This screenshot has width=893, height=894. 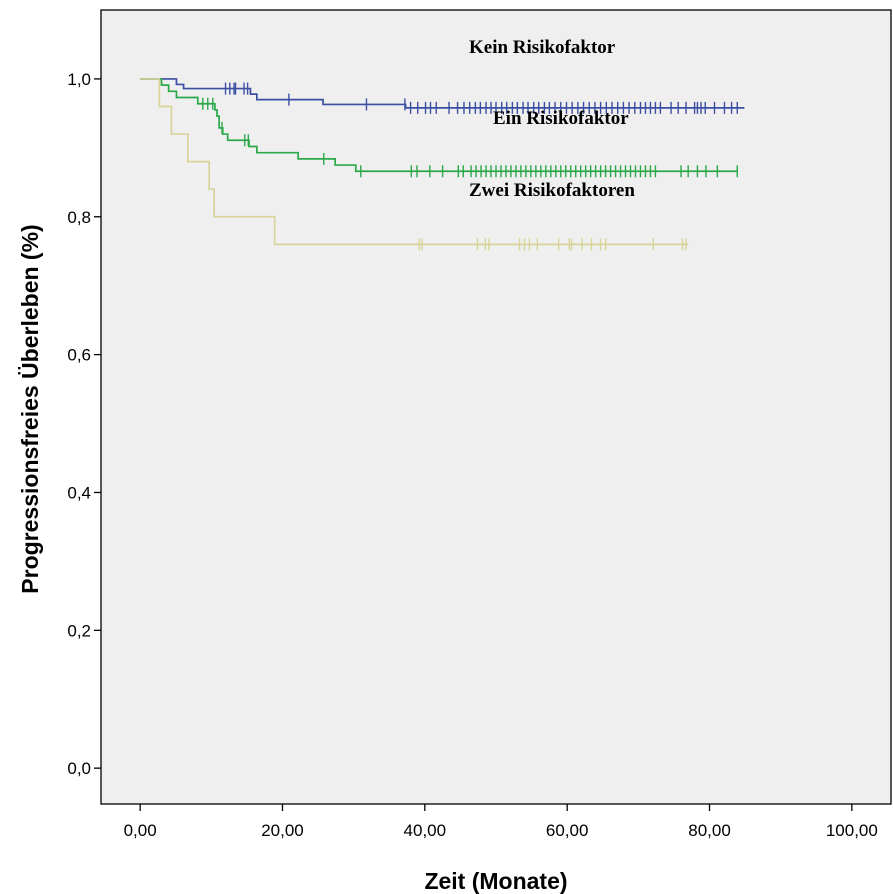 I want to click on y-axis-title: Progressionsfreies Überleben (%), so click(x=30, y=408).